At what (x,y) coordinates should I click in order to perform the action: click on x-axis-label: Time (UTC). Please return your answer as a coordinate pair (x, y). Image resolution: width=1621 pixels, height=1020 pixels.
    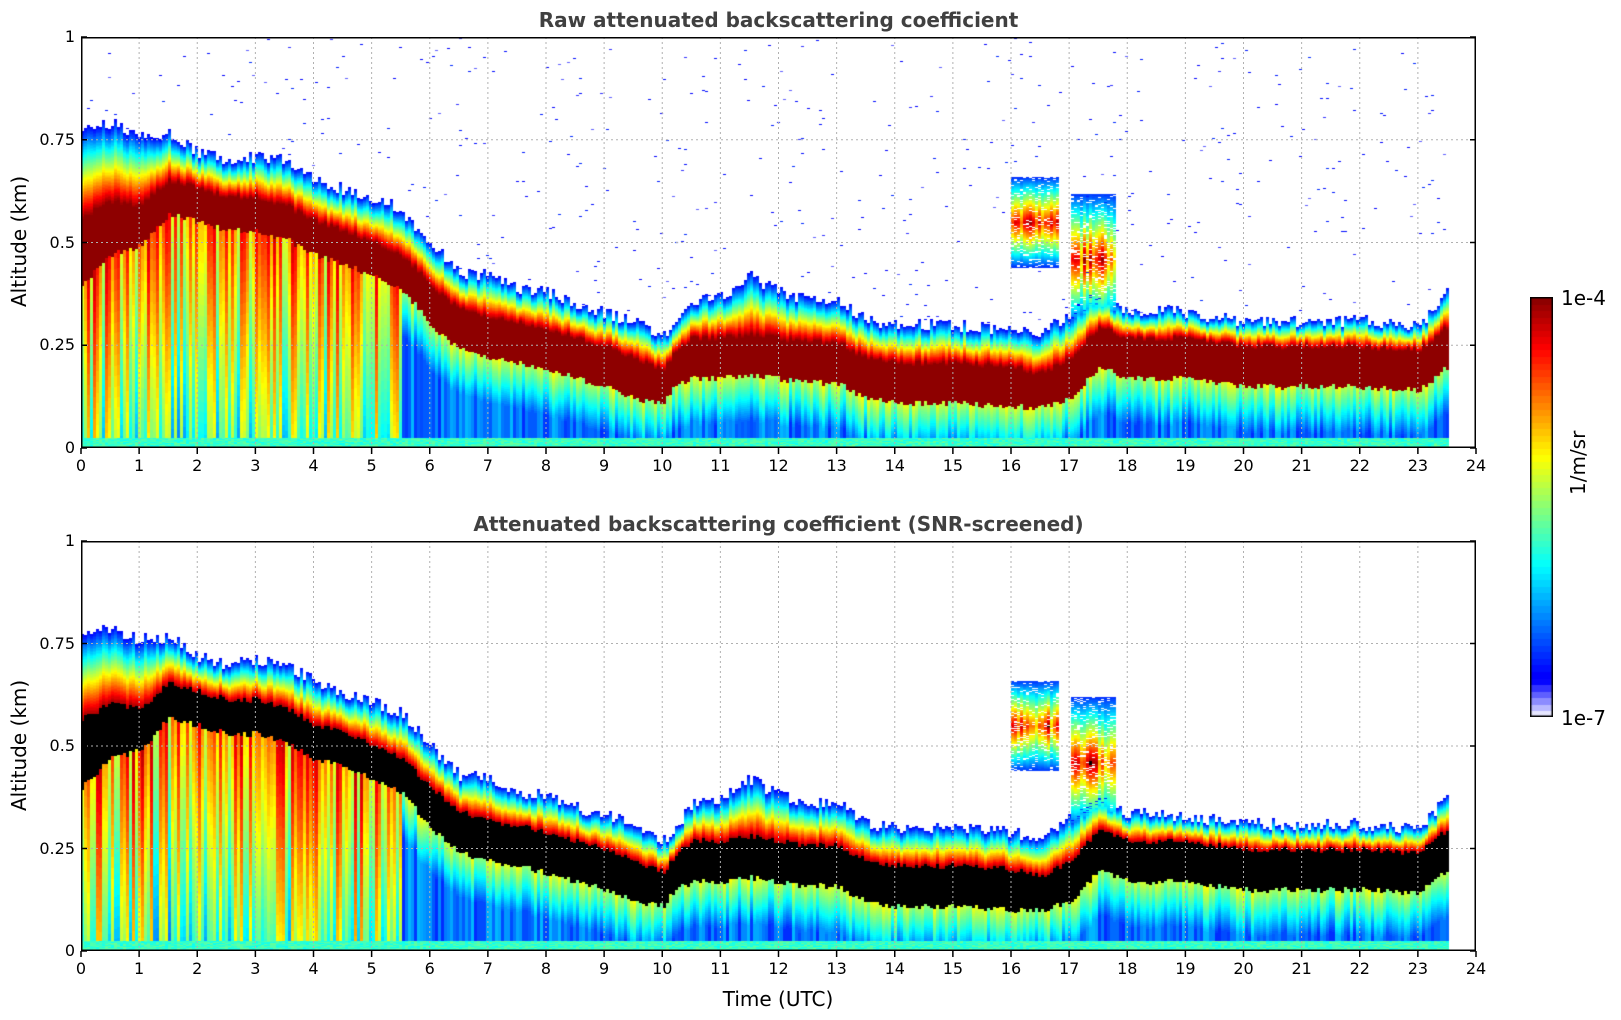
    Looking at the image, I should click on (778, 999).